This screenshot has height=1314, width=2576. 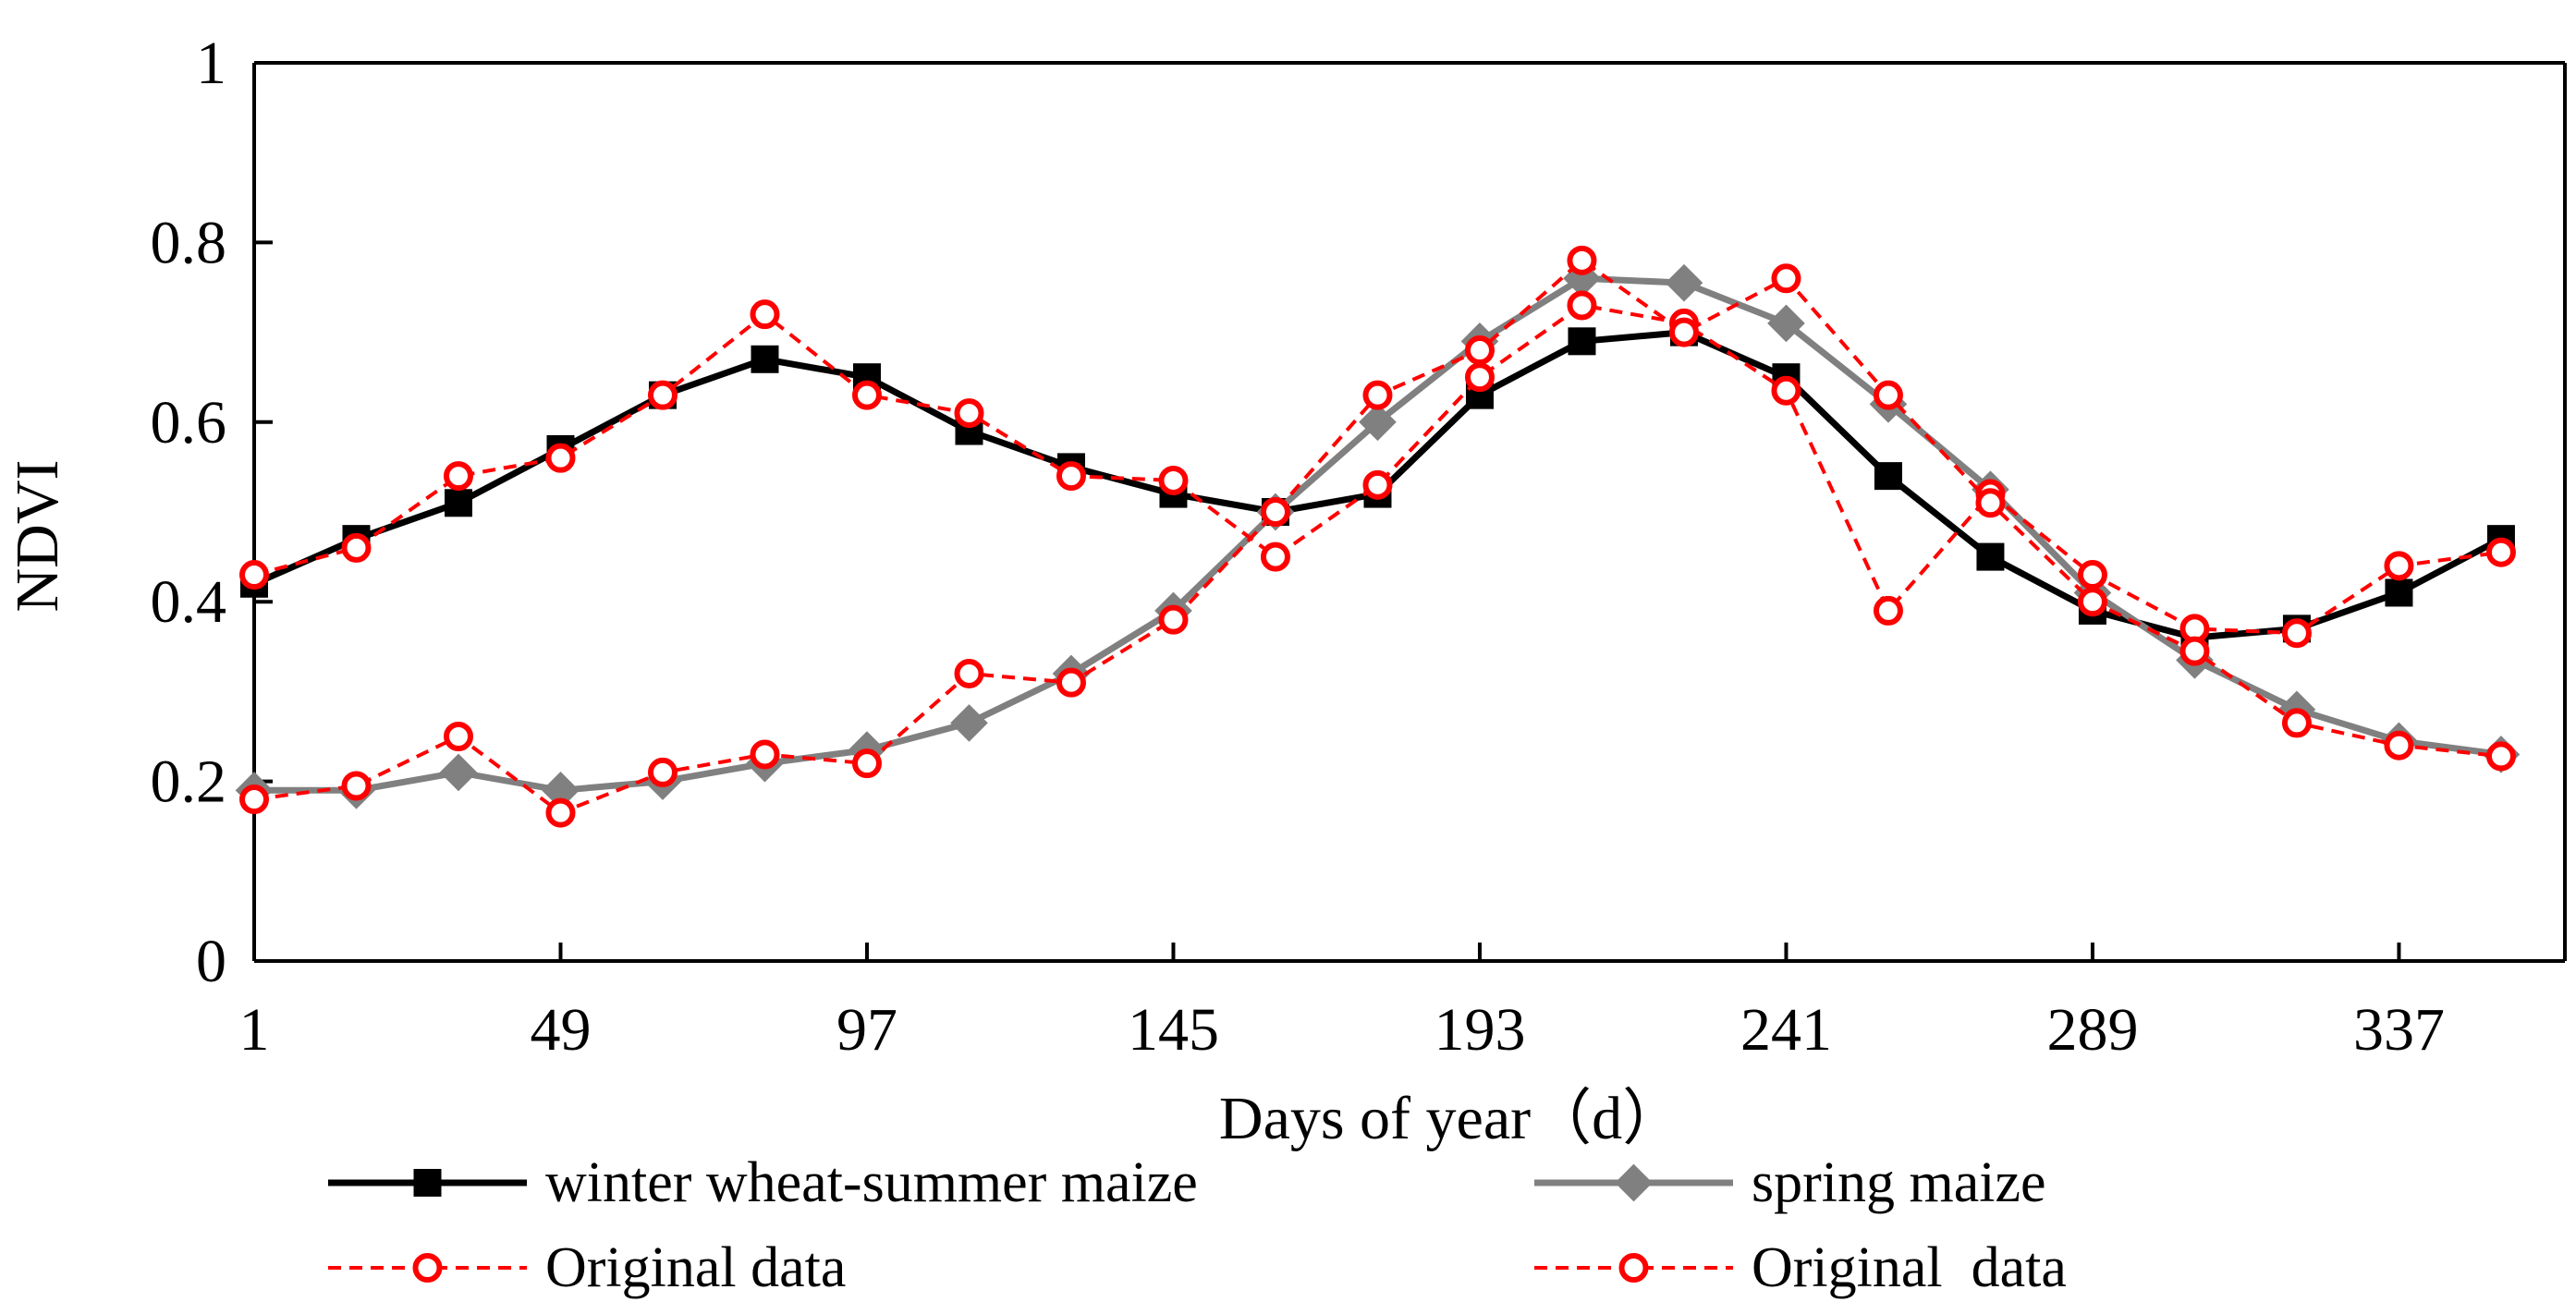 What do you see at coordinates (1909, 1268) in the screenshot?
I see `legend-label-original-data-2: Original data` at bounding box center [1909, 1268].